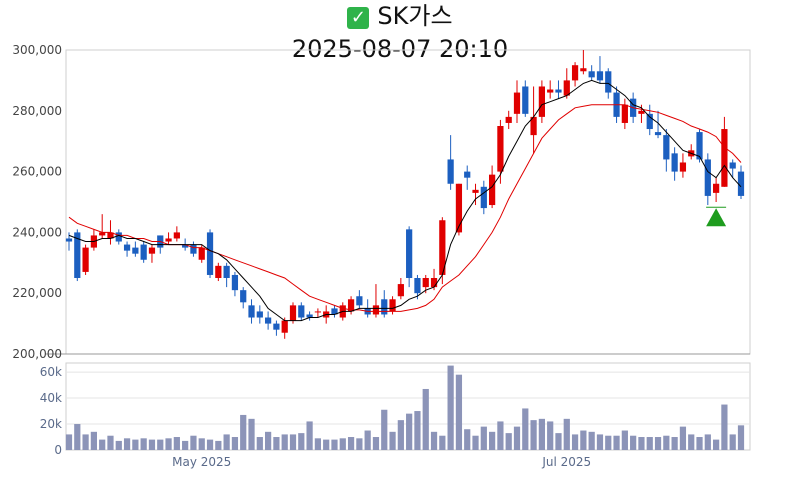  I want to click on volume-tick-label: 60k, so click(51, 372).